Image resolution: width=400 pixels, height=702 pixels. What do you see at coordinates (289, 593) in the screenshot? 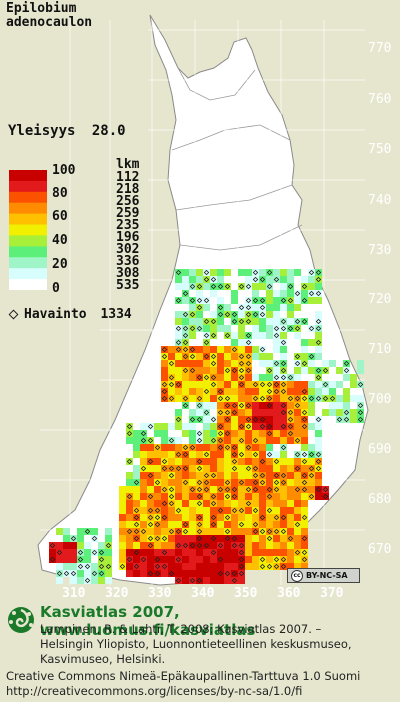
I see `x-tick-360: 360` at bounding box center [289, 593].